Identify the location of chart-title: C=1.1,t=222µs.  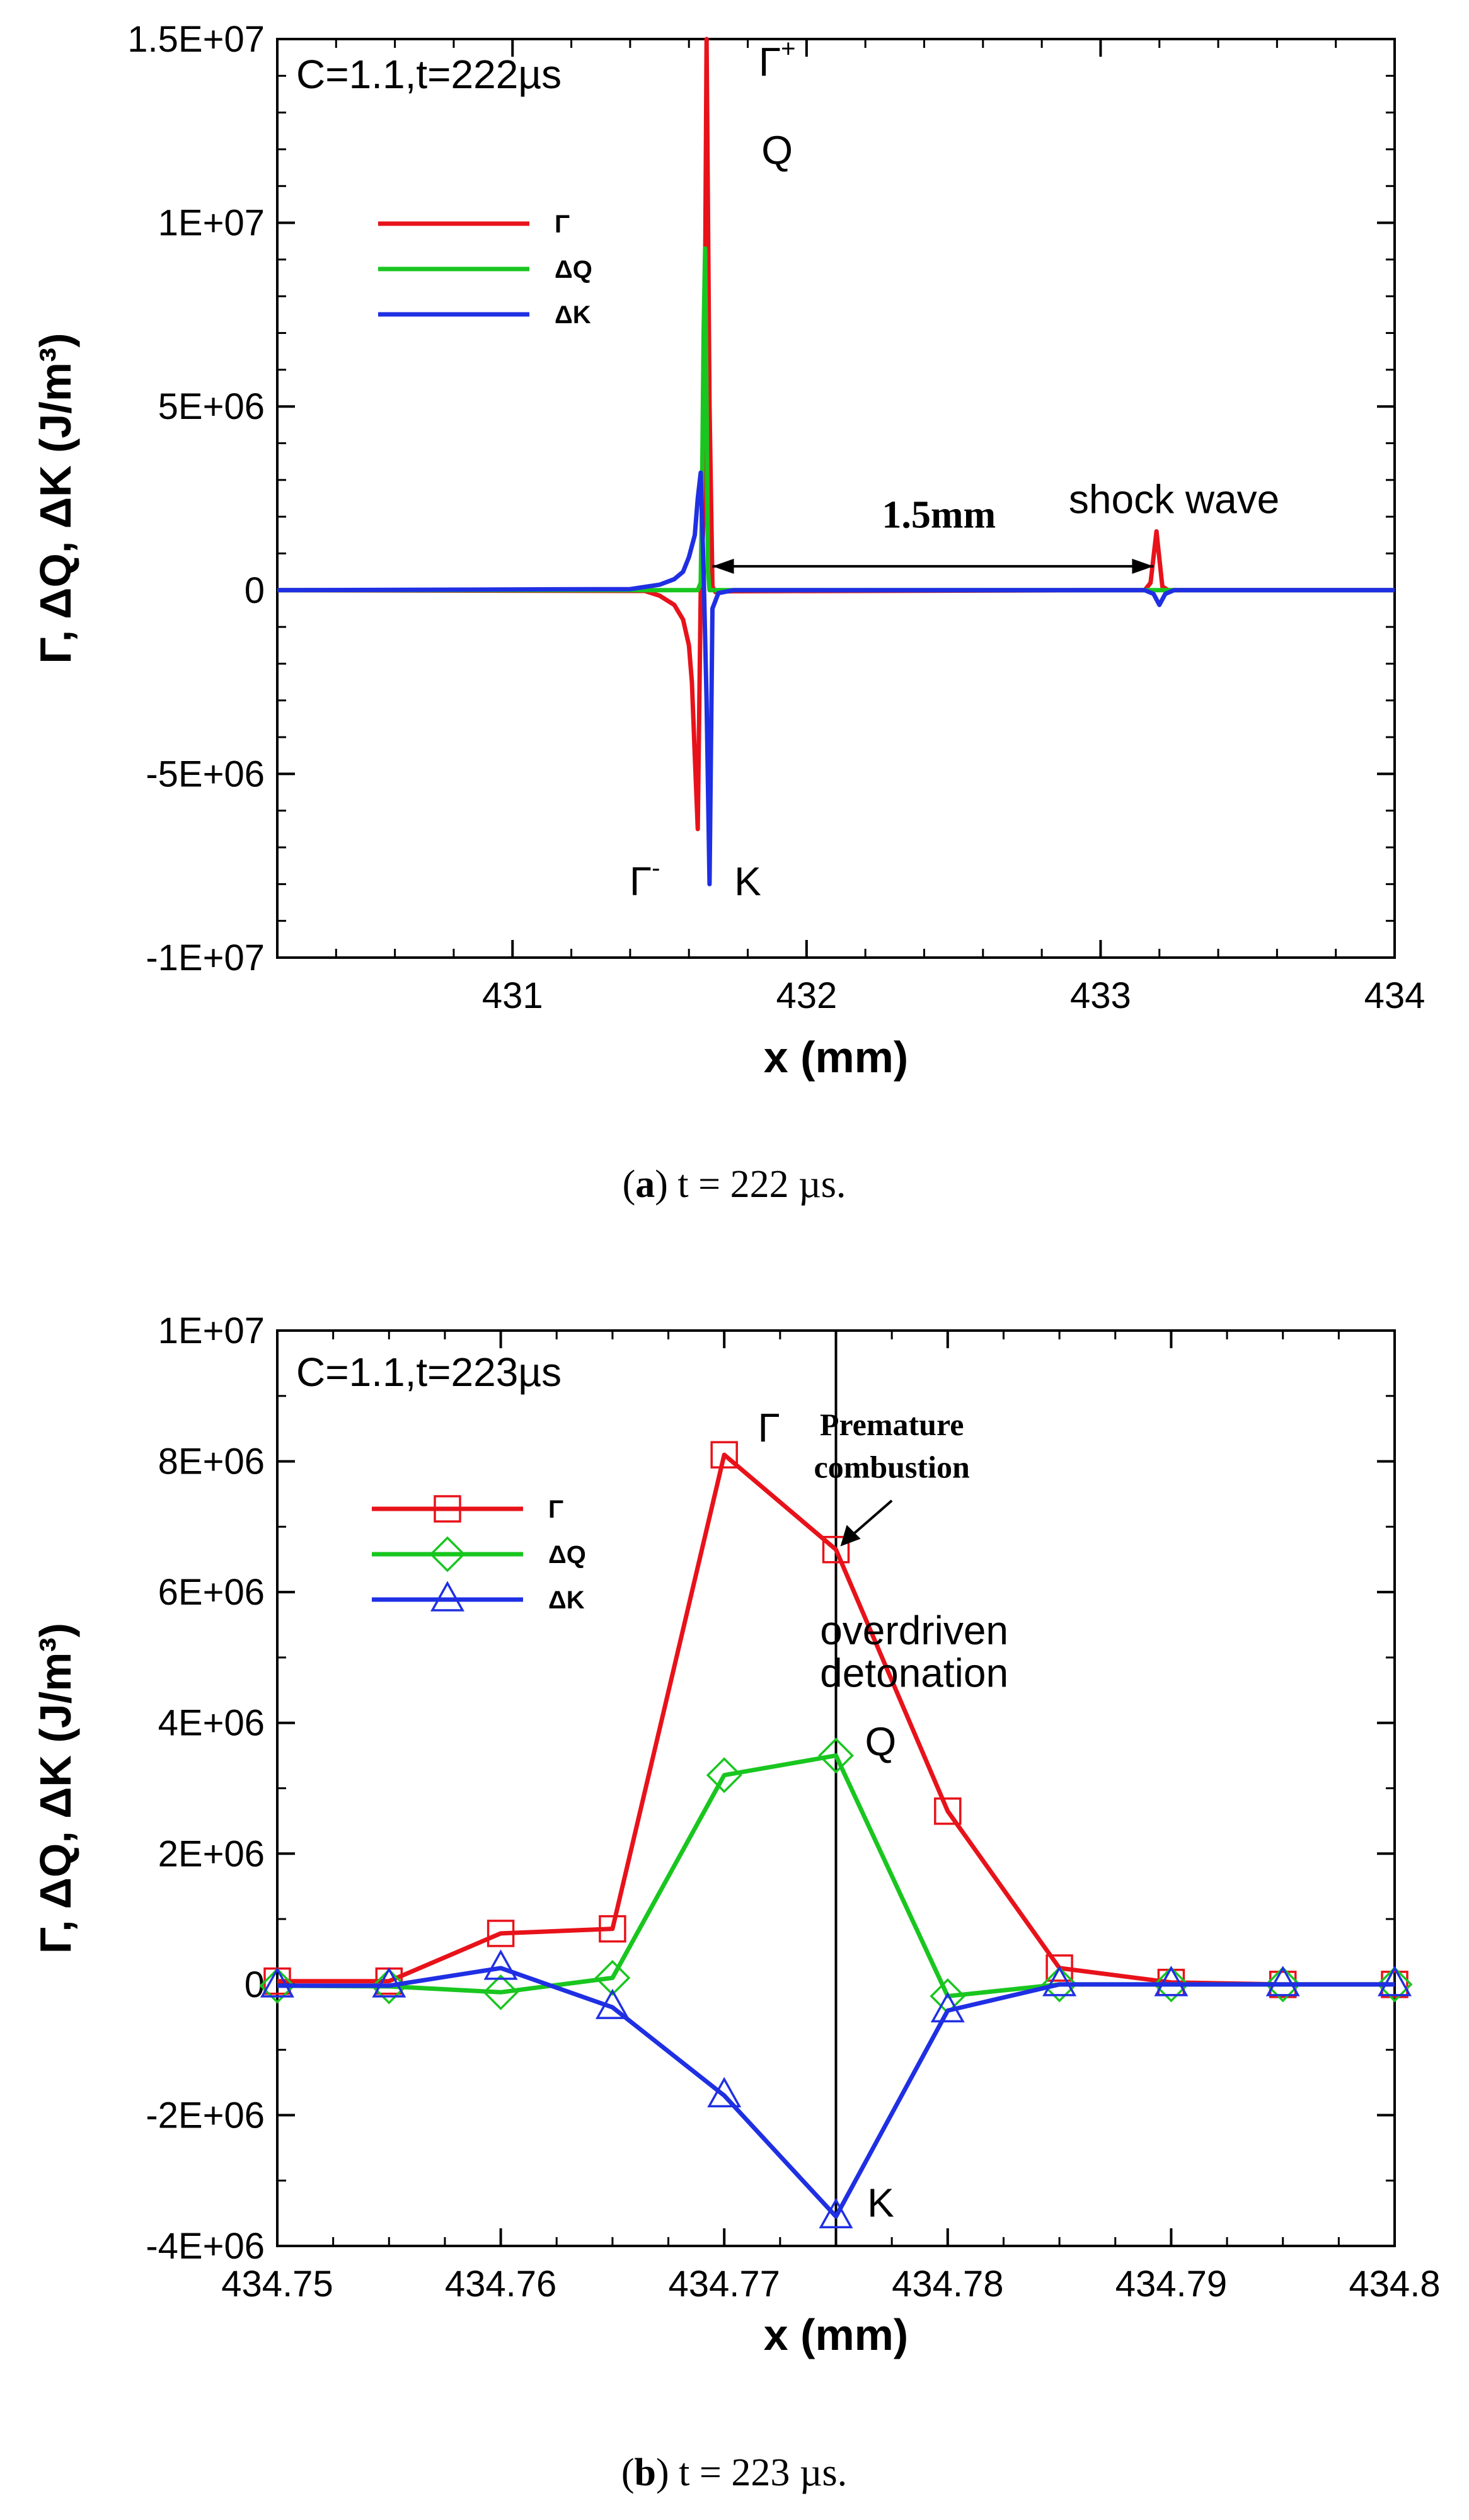
(429, 74).